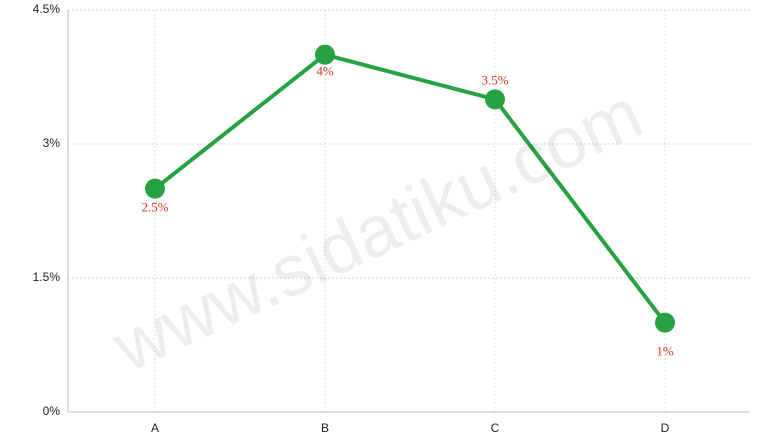  What do you see at coordinates (47, 9) in the screenshot?
I see `y-tick-label: 4.5%` at bounding box center [47, 9].